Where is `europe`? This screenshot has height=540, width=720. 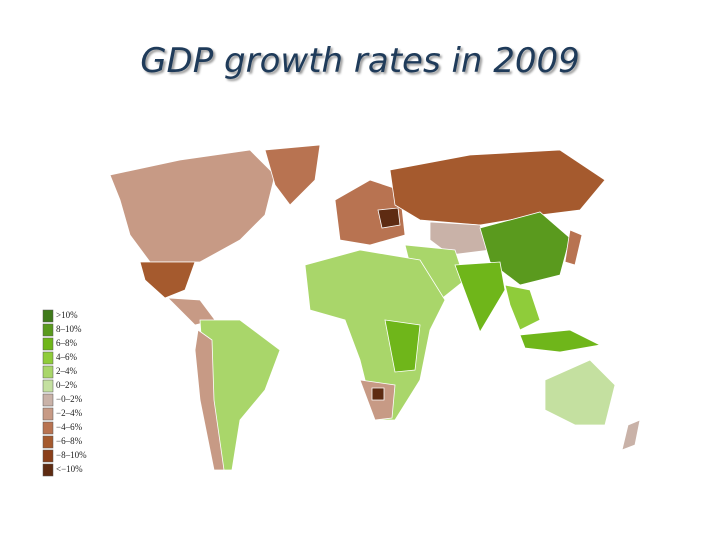 europe is located at coordinates (370, 212).